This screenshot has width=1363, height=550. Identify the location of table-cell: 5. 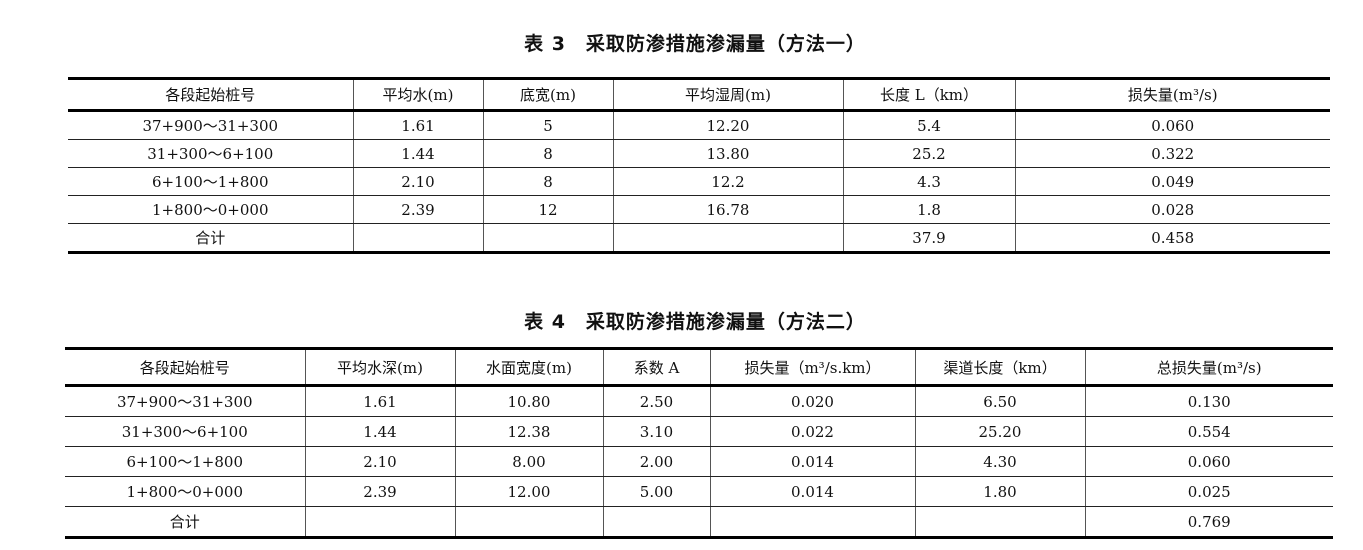
(548, 125).